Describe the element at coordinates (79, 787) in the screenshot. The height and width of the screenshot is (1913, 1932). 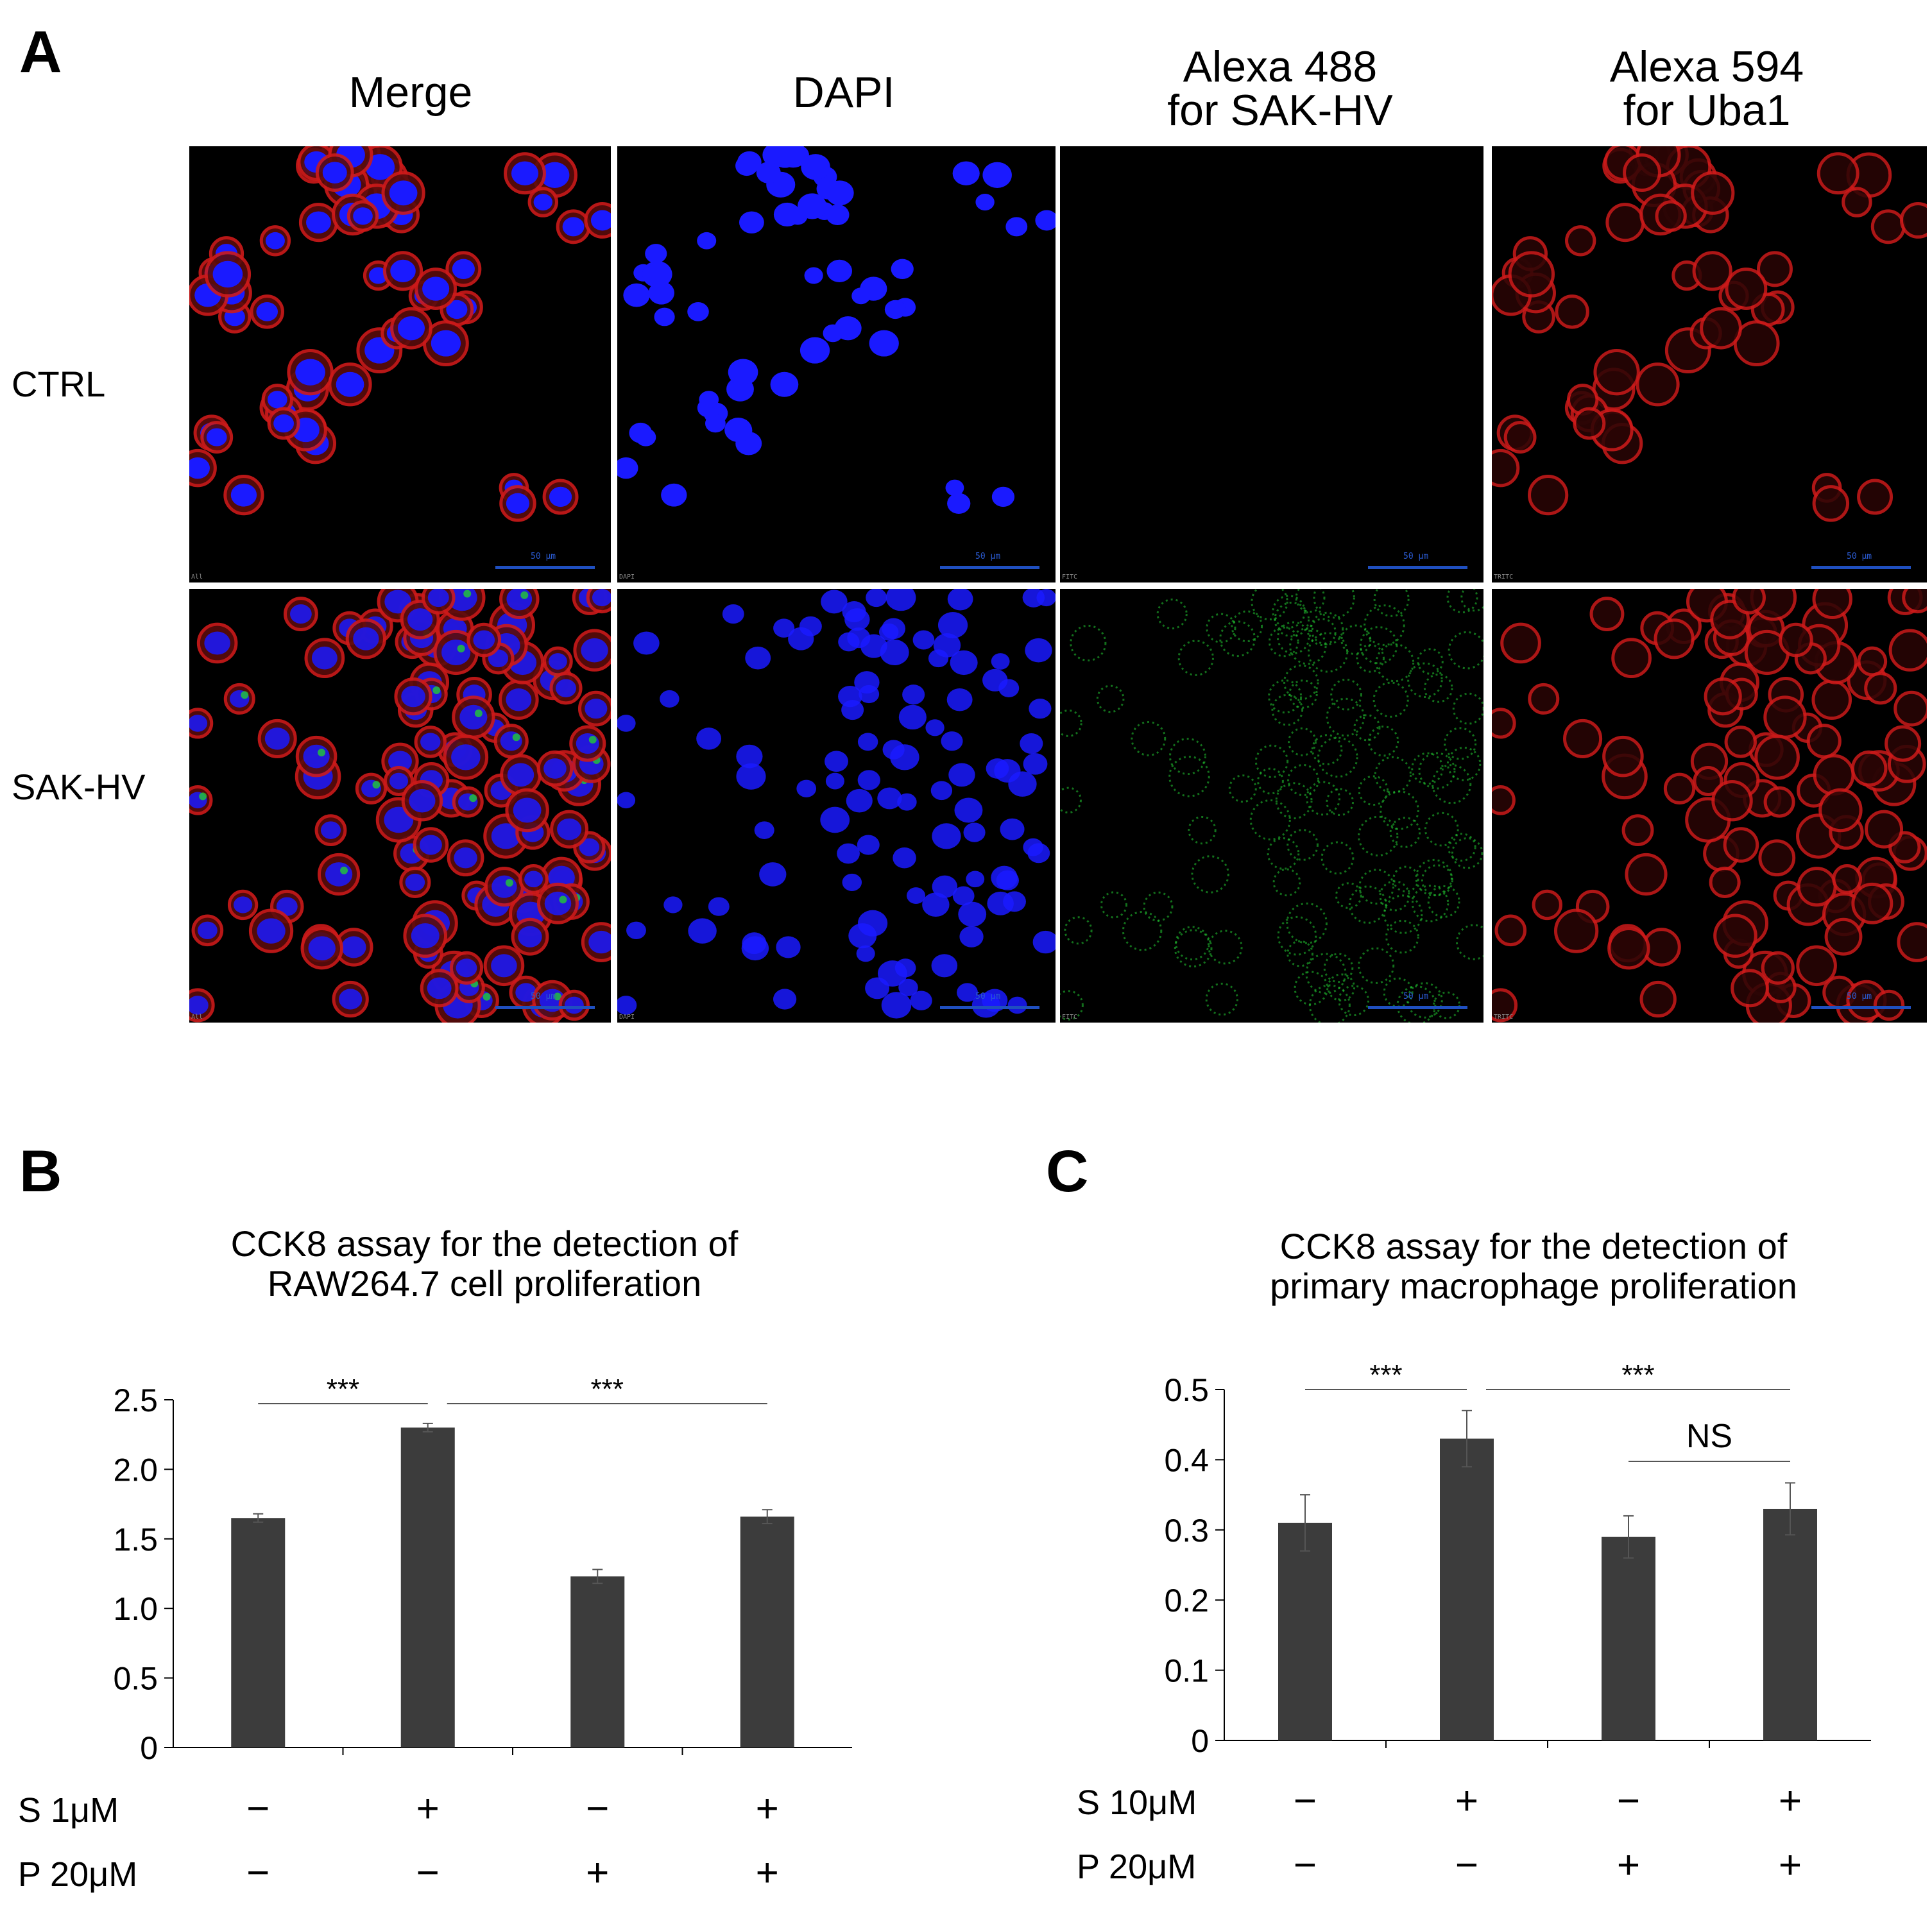
I see `row-label-sak-hv: SAK-HV` at that location.